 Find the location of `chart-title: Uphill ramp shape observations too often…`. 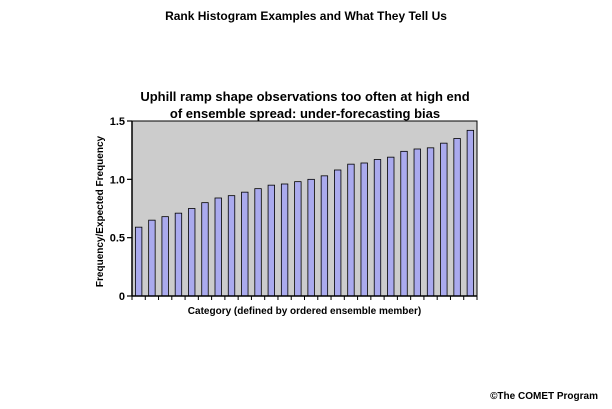

chart-title: Uphill ramp shape observations too often… is located at coordinates (305, 105).